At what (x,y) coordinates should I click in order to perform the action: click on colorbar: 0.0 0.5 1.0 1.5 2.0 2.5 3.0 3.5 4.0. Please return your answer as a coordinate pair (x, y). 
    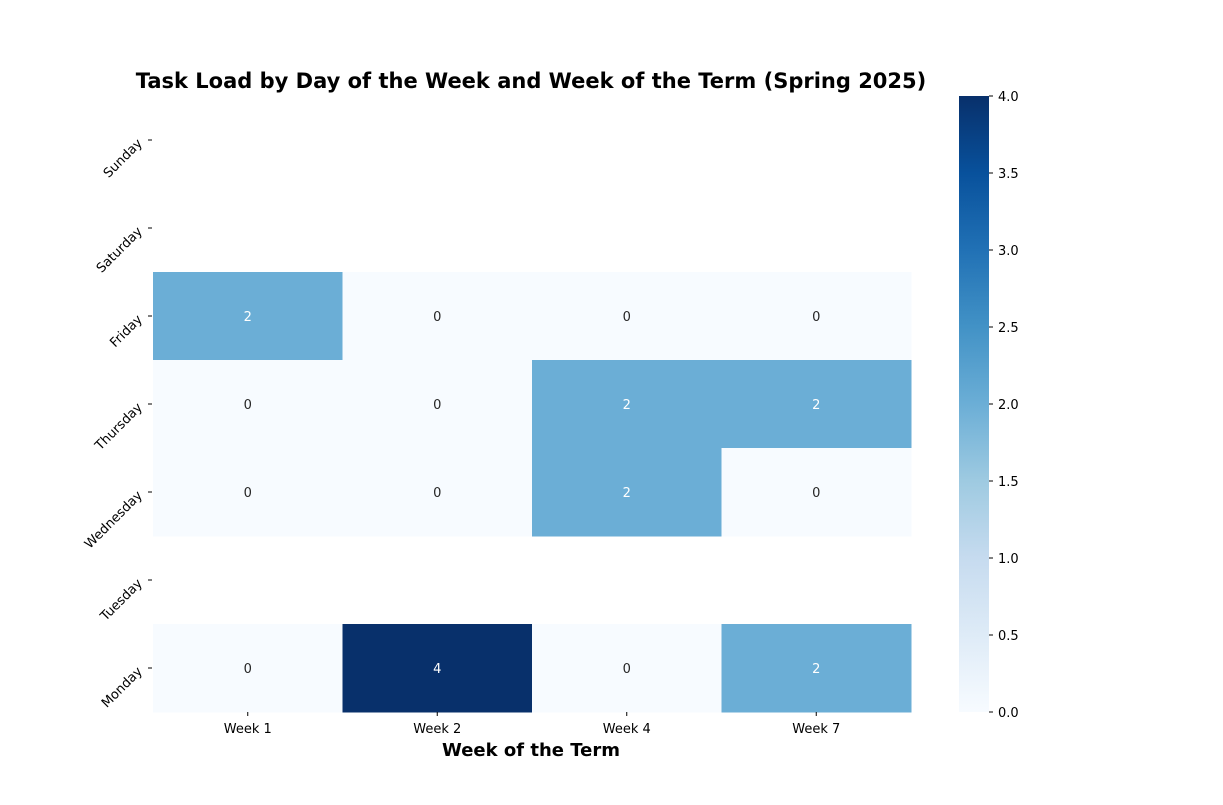
    Looking at the image, I should click on (989, 405).